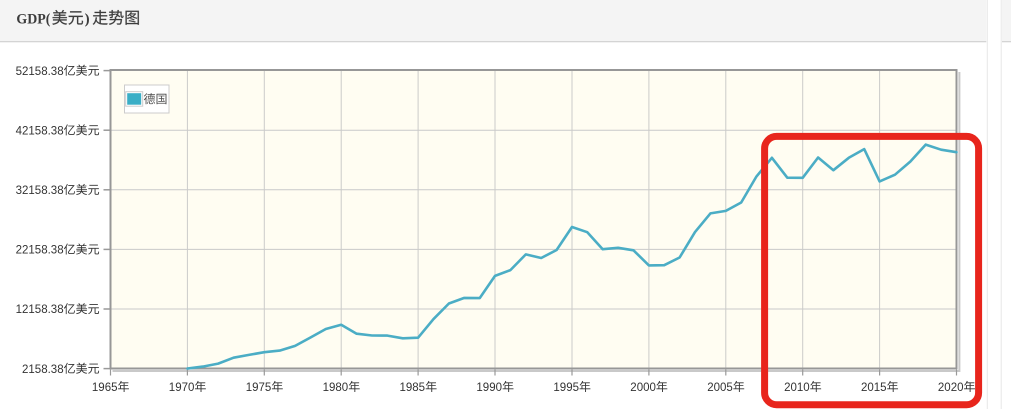 Image resolution: width=1011 pixels, height=414 pixels. I want to click on svg-text: 1990, so click(489, 388).